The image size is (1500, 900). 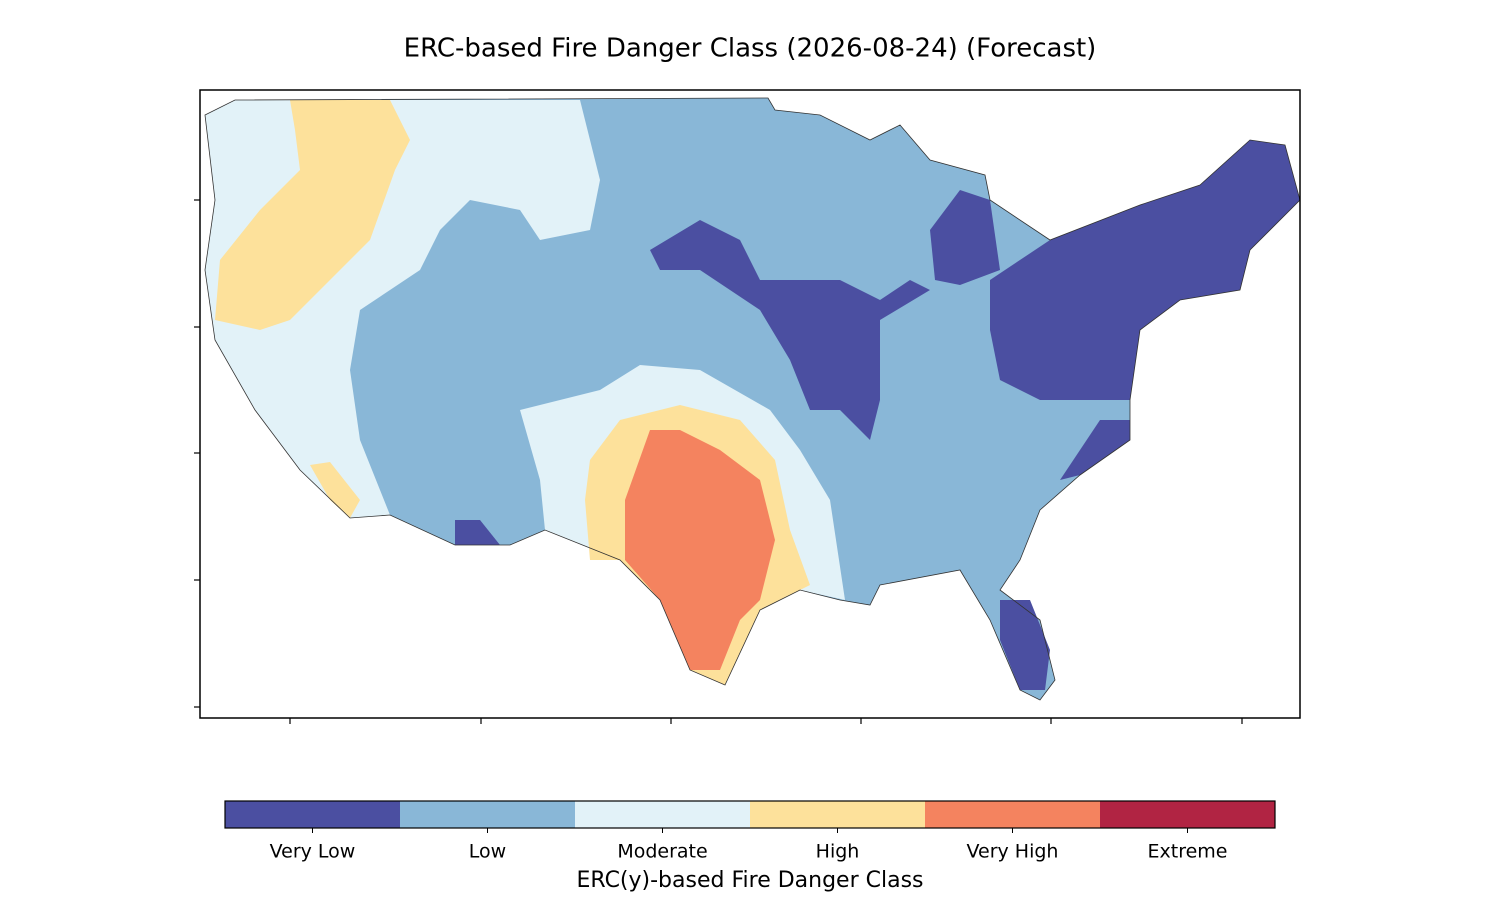 I want to click on colorbar-tick-label: High, so click(x=838, y=852).